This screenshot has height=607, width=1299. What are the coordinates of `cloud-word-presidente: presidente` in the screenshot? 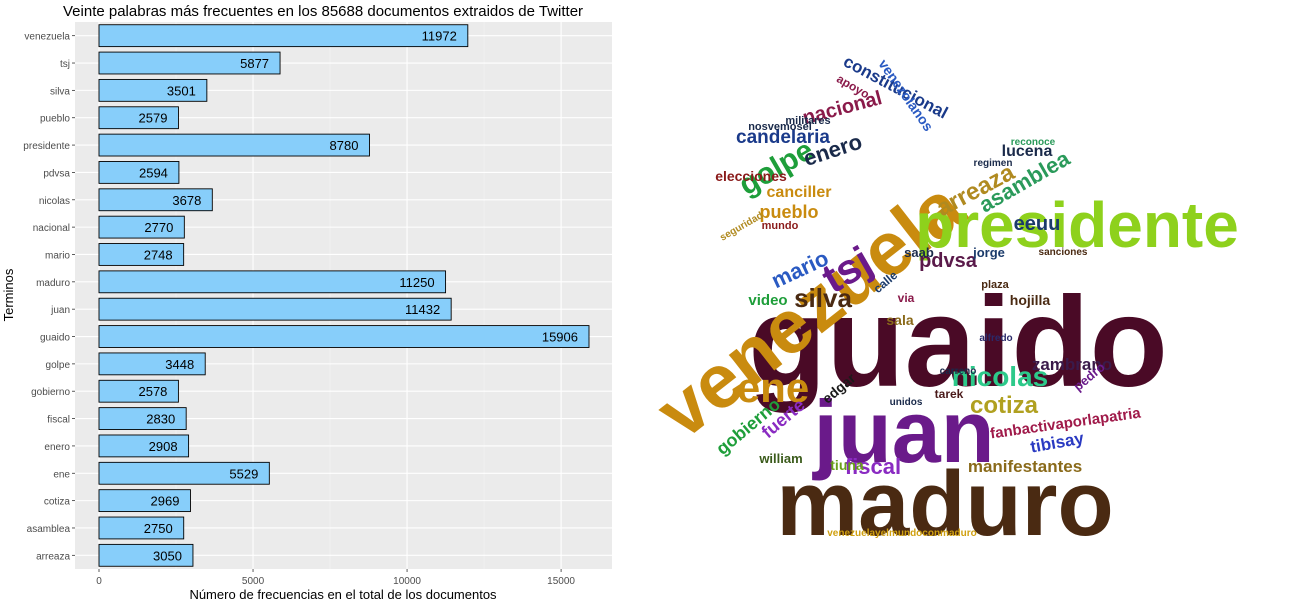 It's located at (1077, 225).